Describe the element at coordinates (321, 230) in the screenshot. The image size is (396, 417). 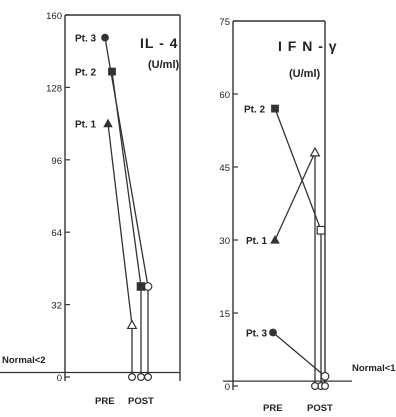
I see `panel-2-series-pt-2-post-peak-point` at that location.